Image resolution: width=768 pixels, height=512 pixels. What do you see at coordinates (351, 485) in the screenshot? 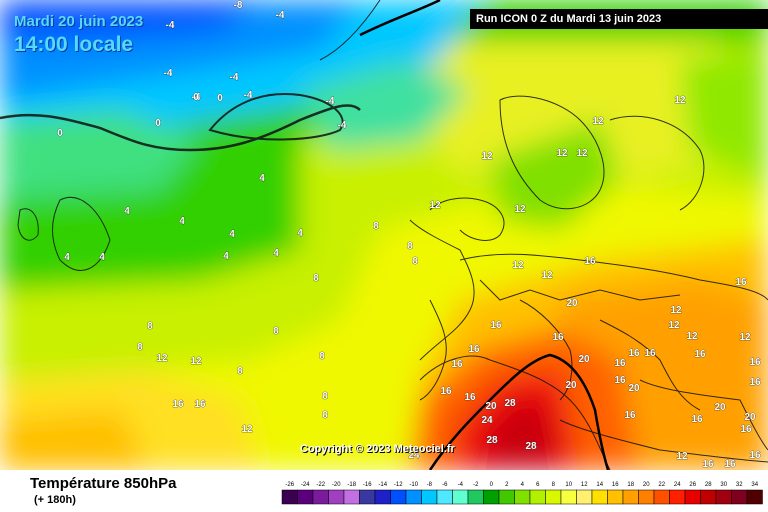
I see `legend-tick: -18` at bounding box center [351, 485].